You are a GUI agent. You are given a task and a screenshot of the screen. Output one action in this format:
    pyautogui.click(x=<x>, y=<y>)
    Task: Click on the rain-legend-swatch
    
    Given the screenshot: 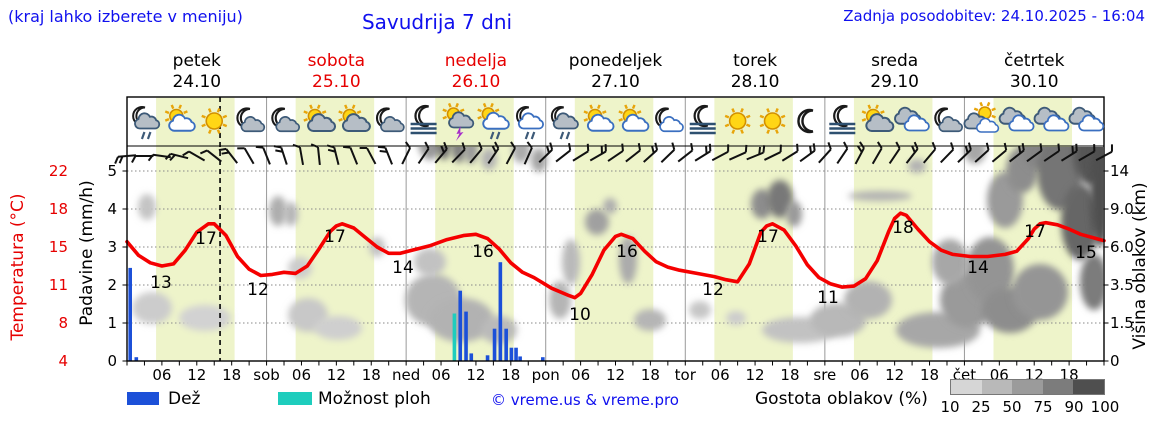 What is the action you would take?
    pyautogui.click(x=143, y=398)
    